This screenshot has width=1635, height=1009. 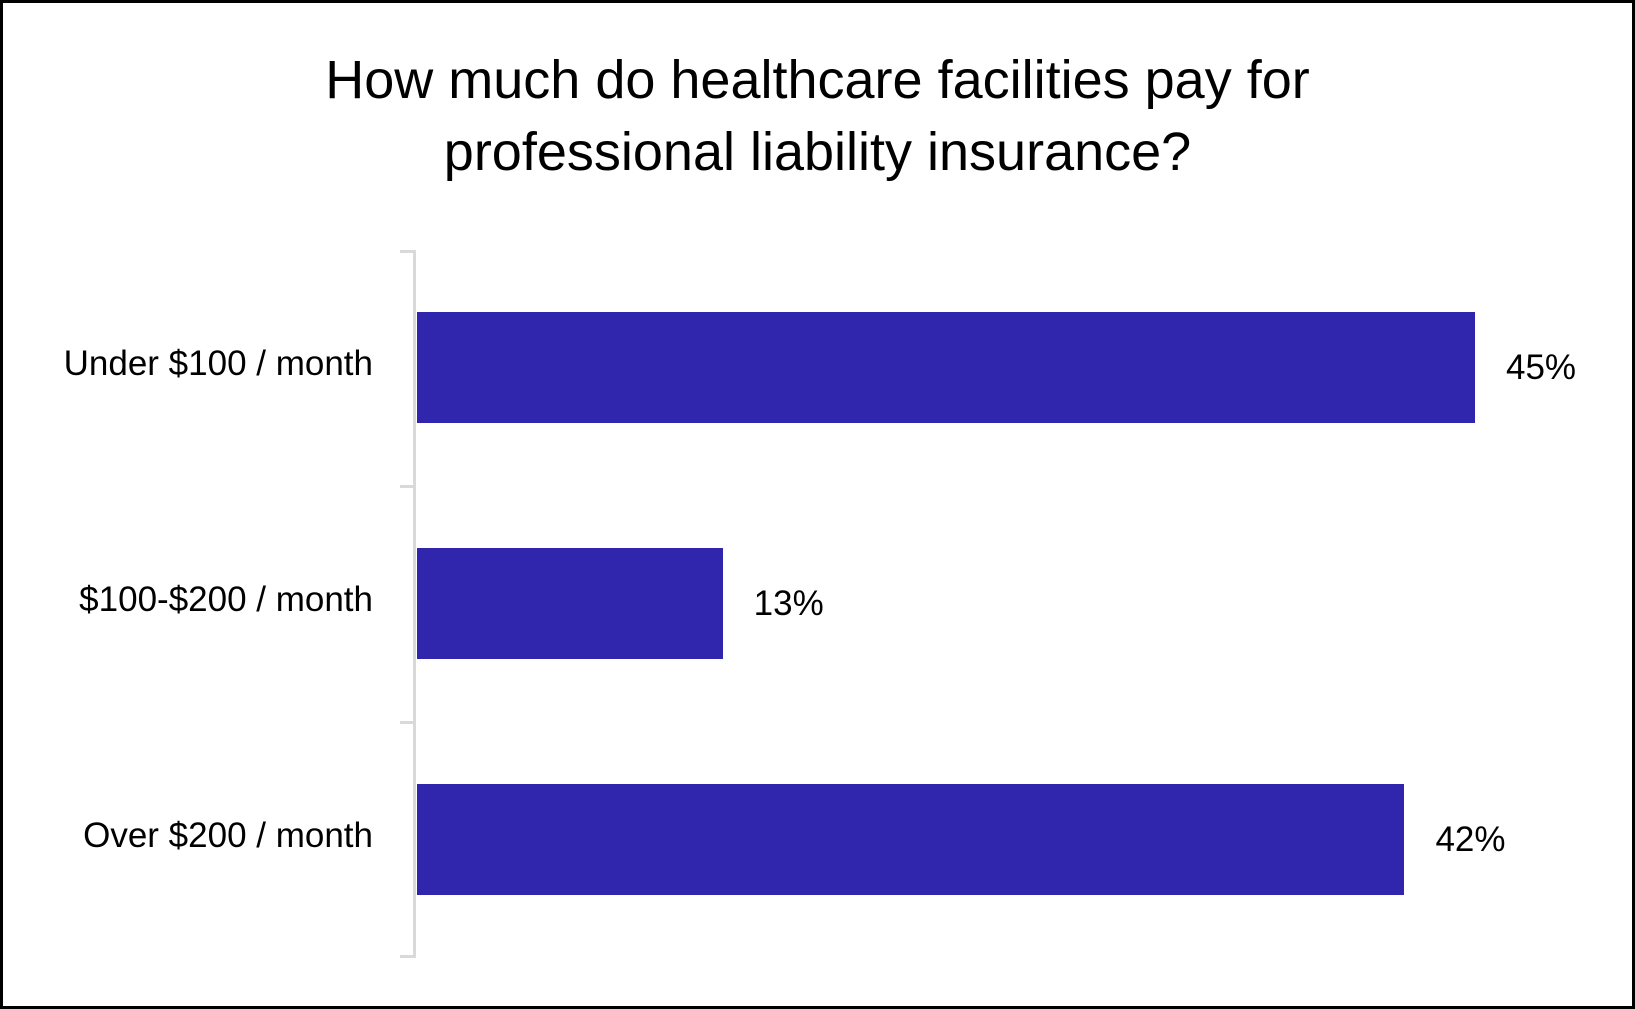 I want to click on value-label: 42%, so click(x=1470, y=839).